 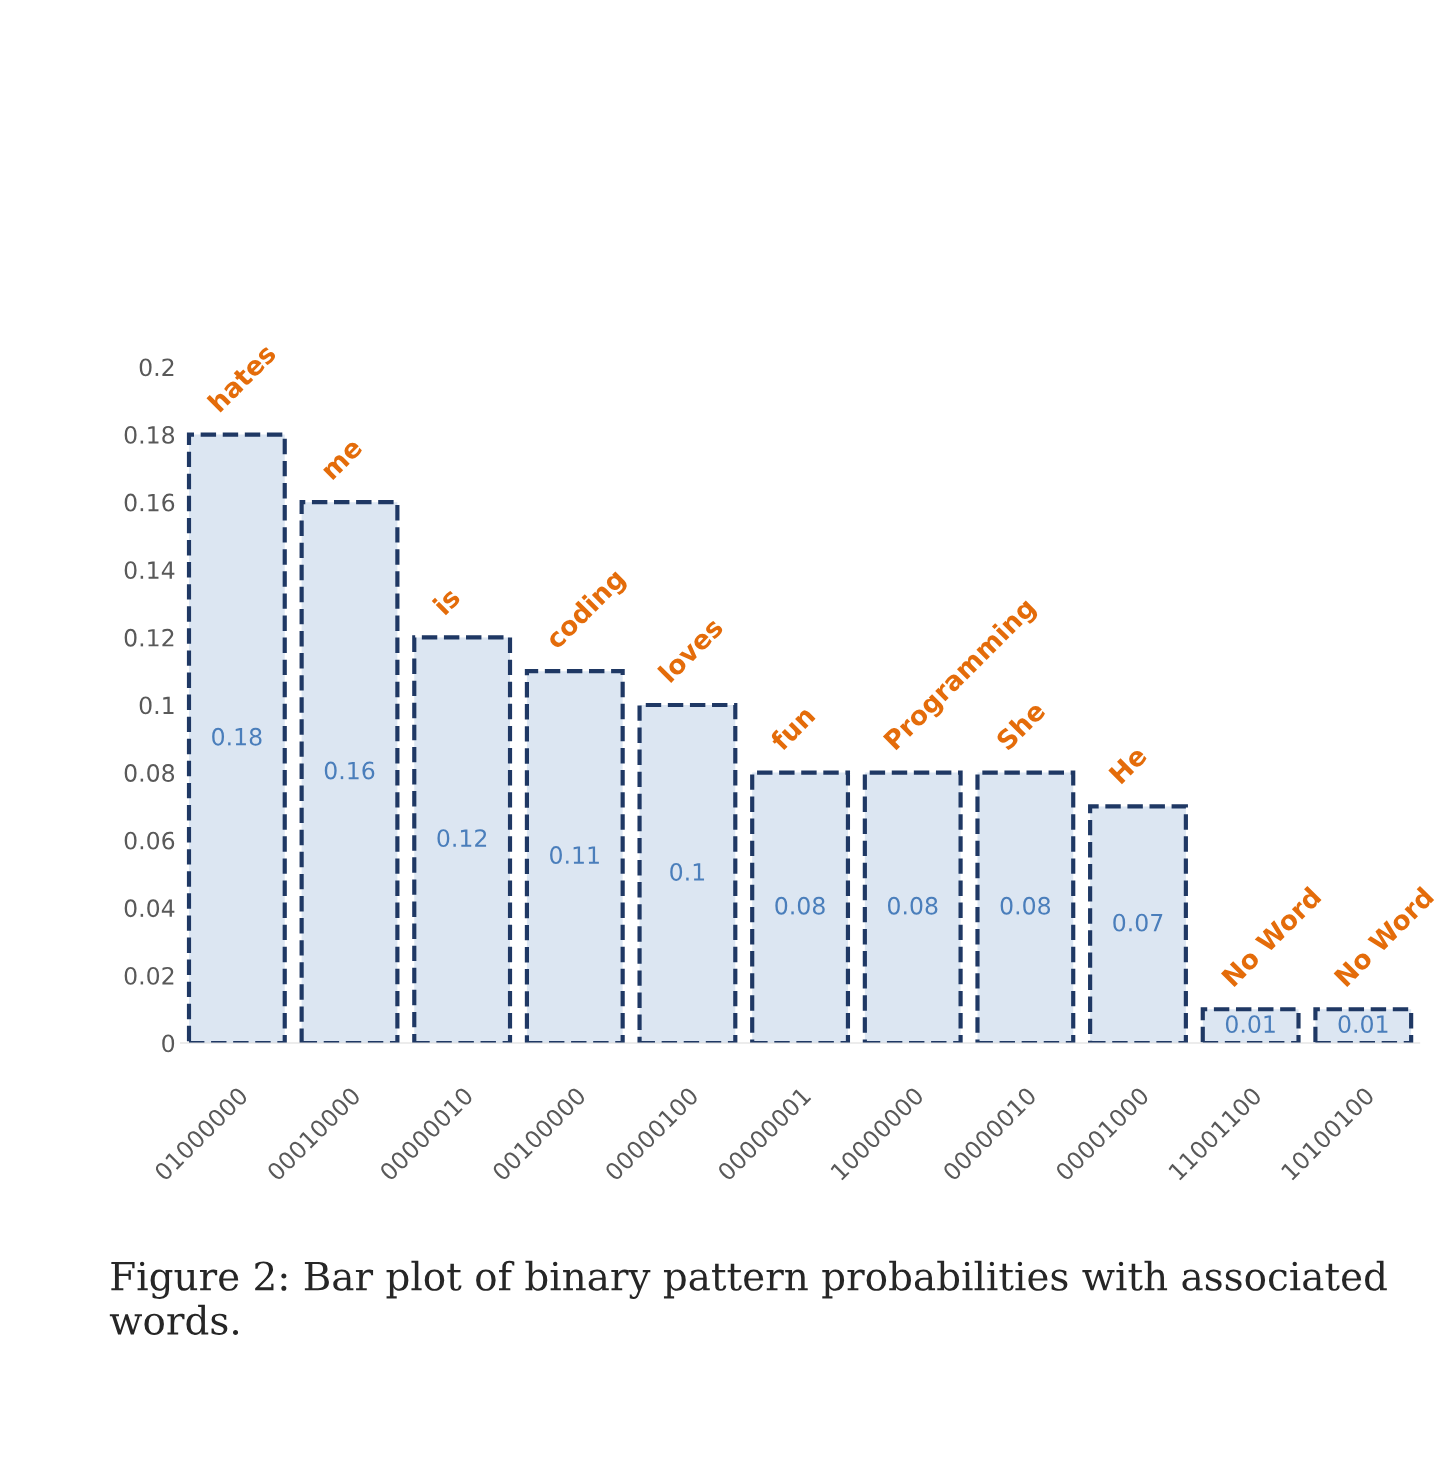 I want to click on data-label: 0.11, so click(x=574, y=855).